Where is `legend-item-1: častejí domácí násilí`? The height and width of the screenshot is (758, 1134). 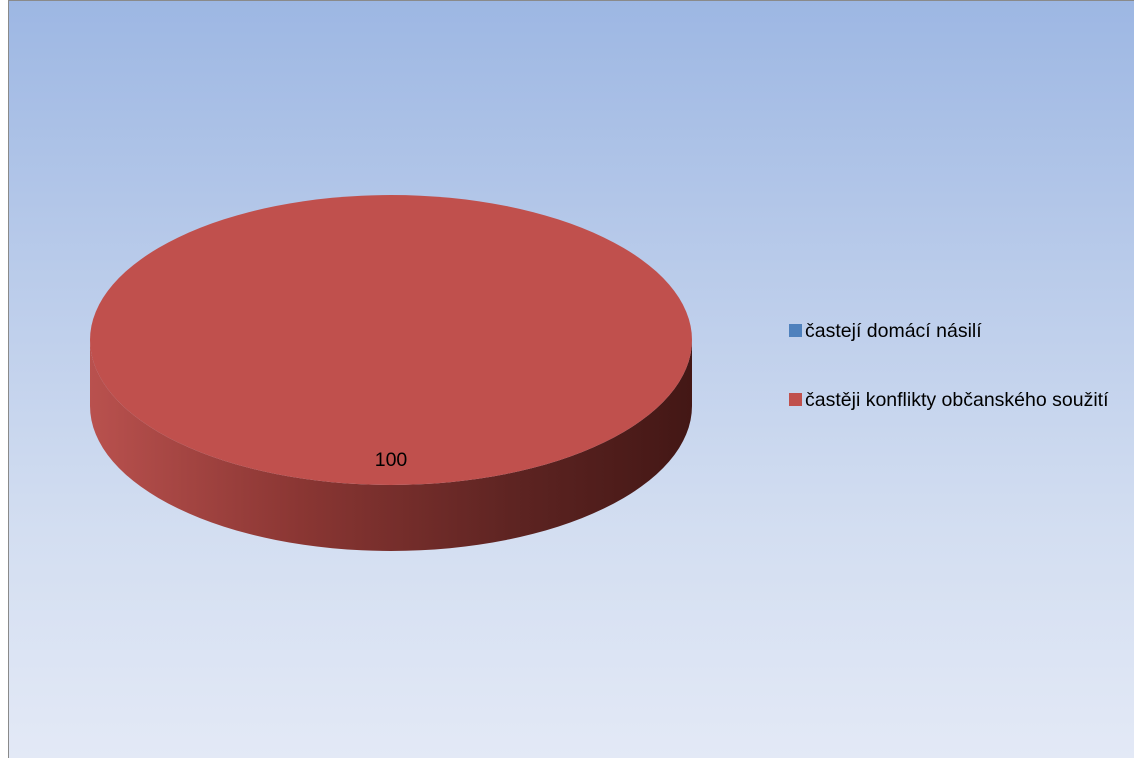 legend-item-1: častejí domácí násilí is located at coordinates (959, 331).